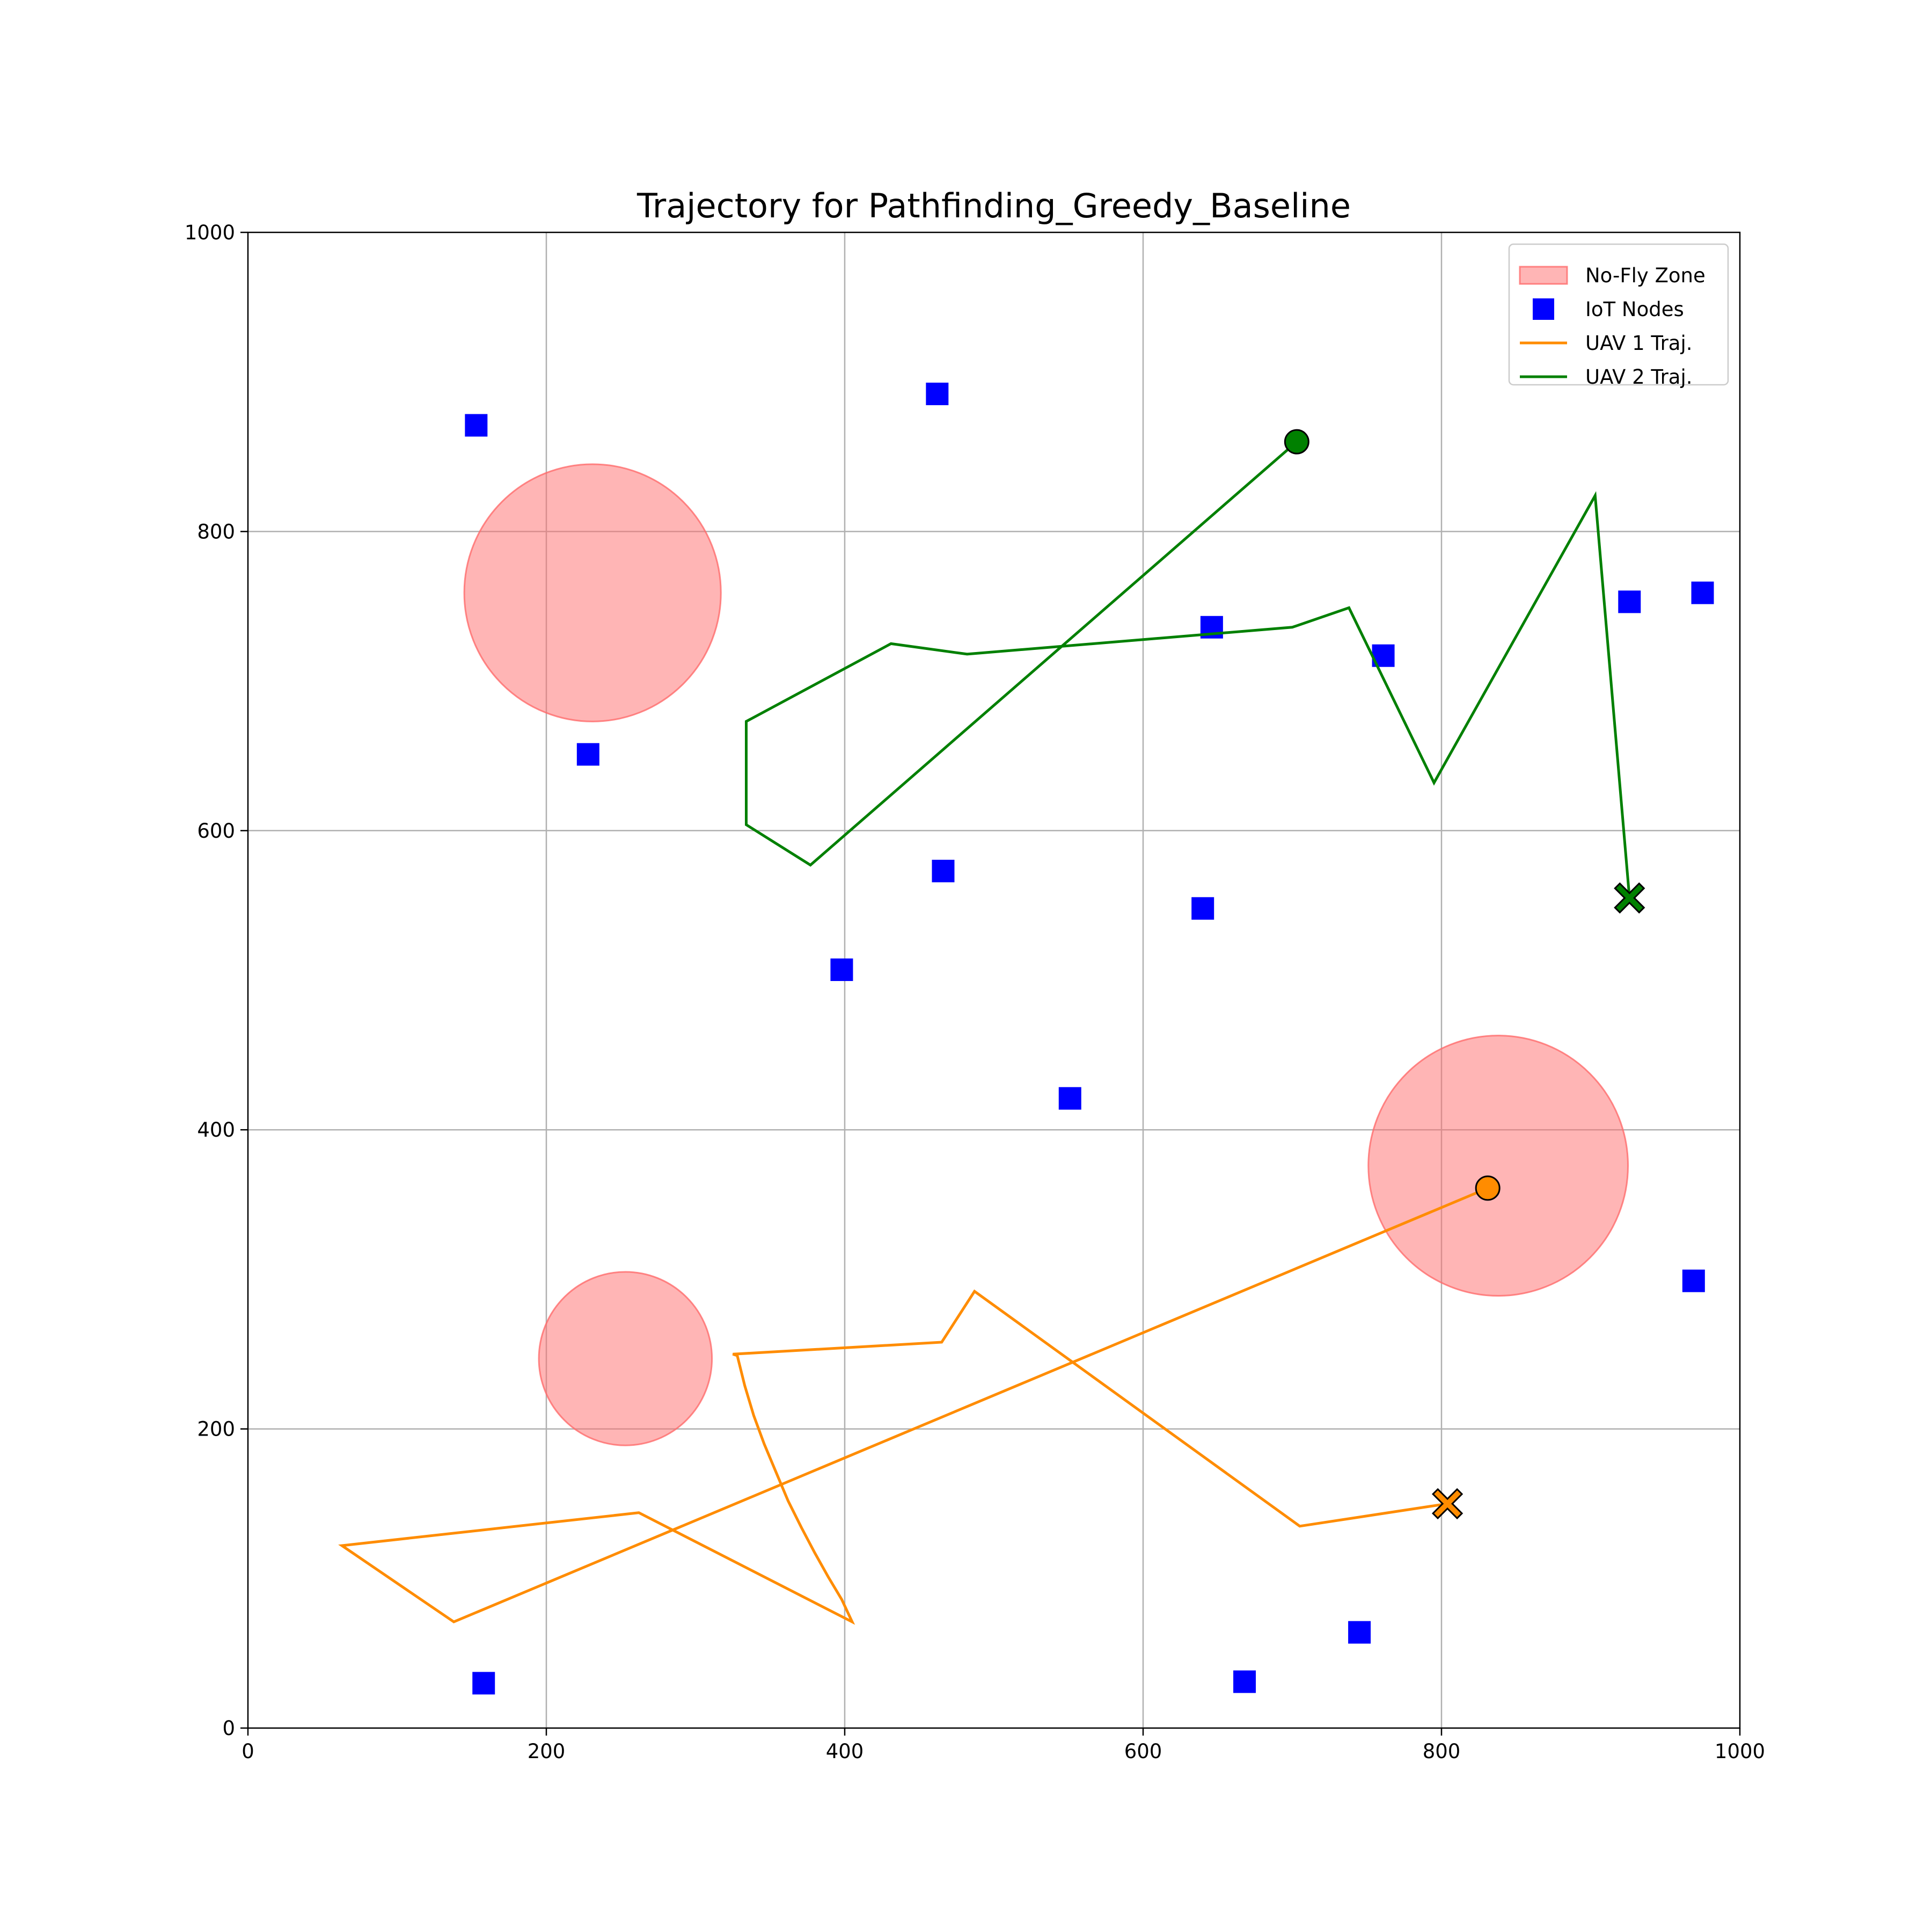 This screenshot has width=1932, height=1932. I want to click on y-tick-label-1000: 1000, so click(210, 232).